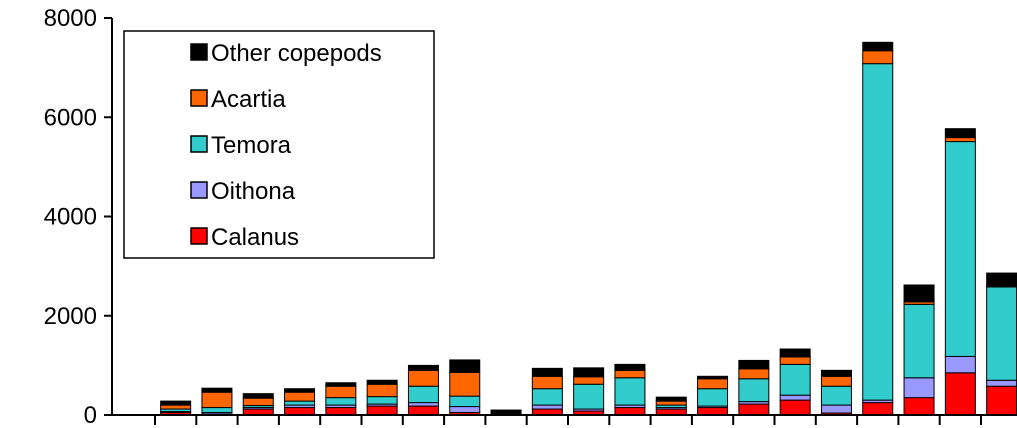 The height and width of the screenshot is (428, 1017). Describe the element at coordinates (90, 415) in the screenshot. I see `y-tick-label: 0` at that location.